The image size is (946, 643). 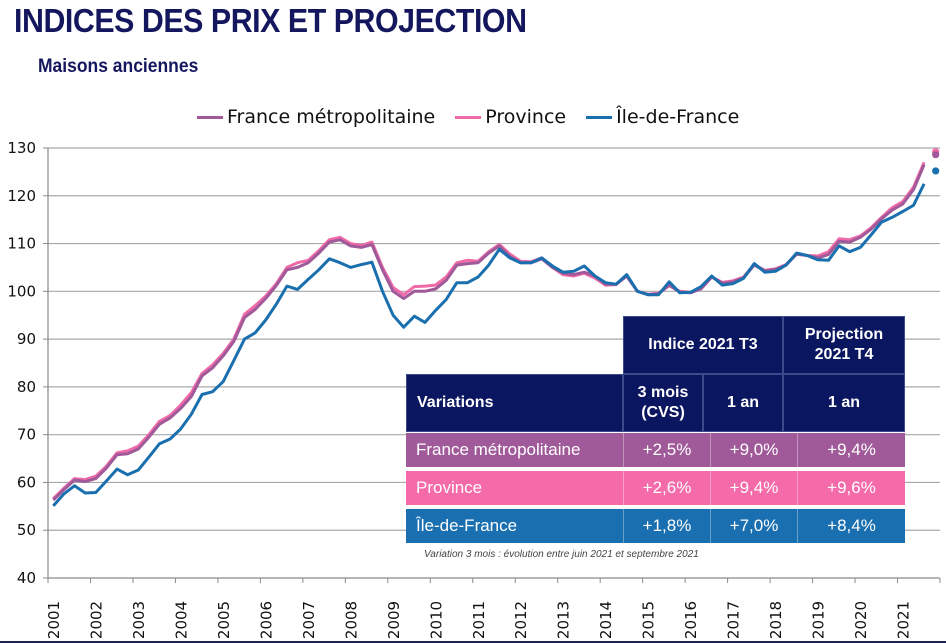 I want to click on legend-item-france-metropolitaine: France métropolitaine, so click(x=316, y=117).